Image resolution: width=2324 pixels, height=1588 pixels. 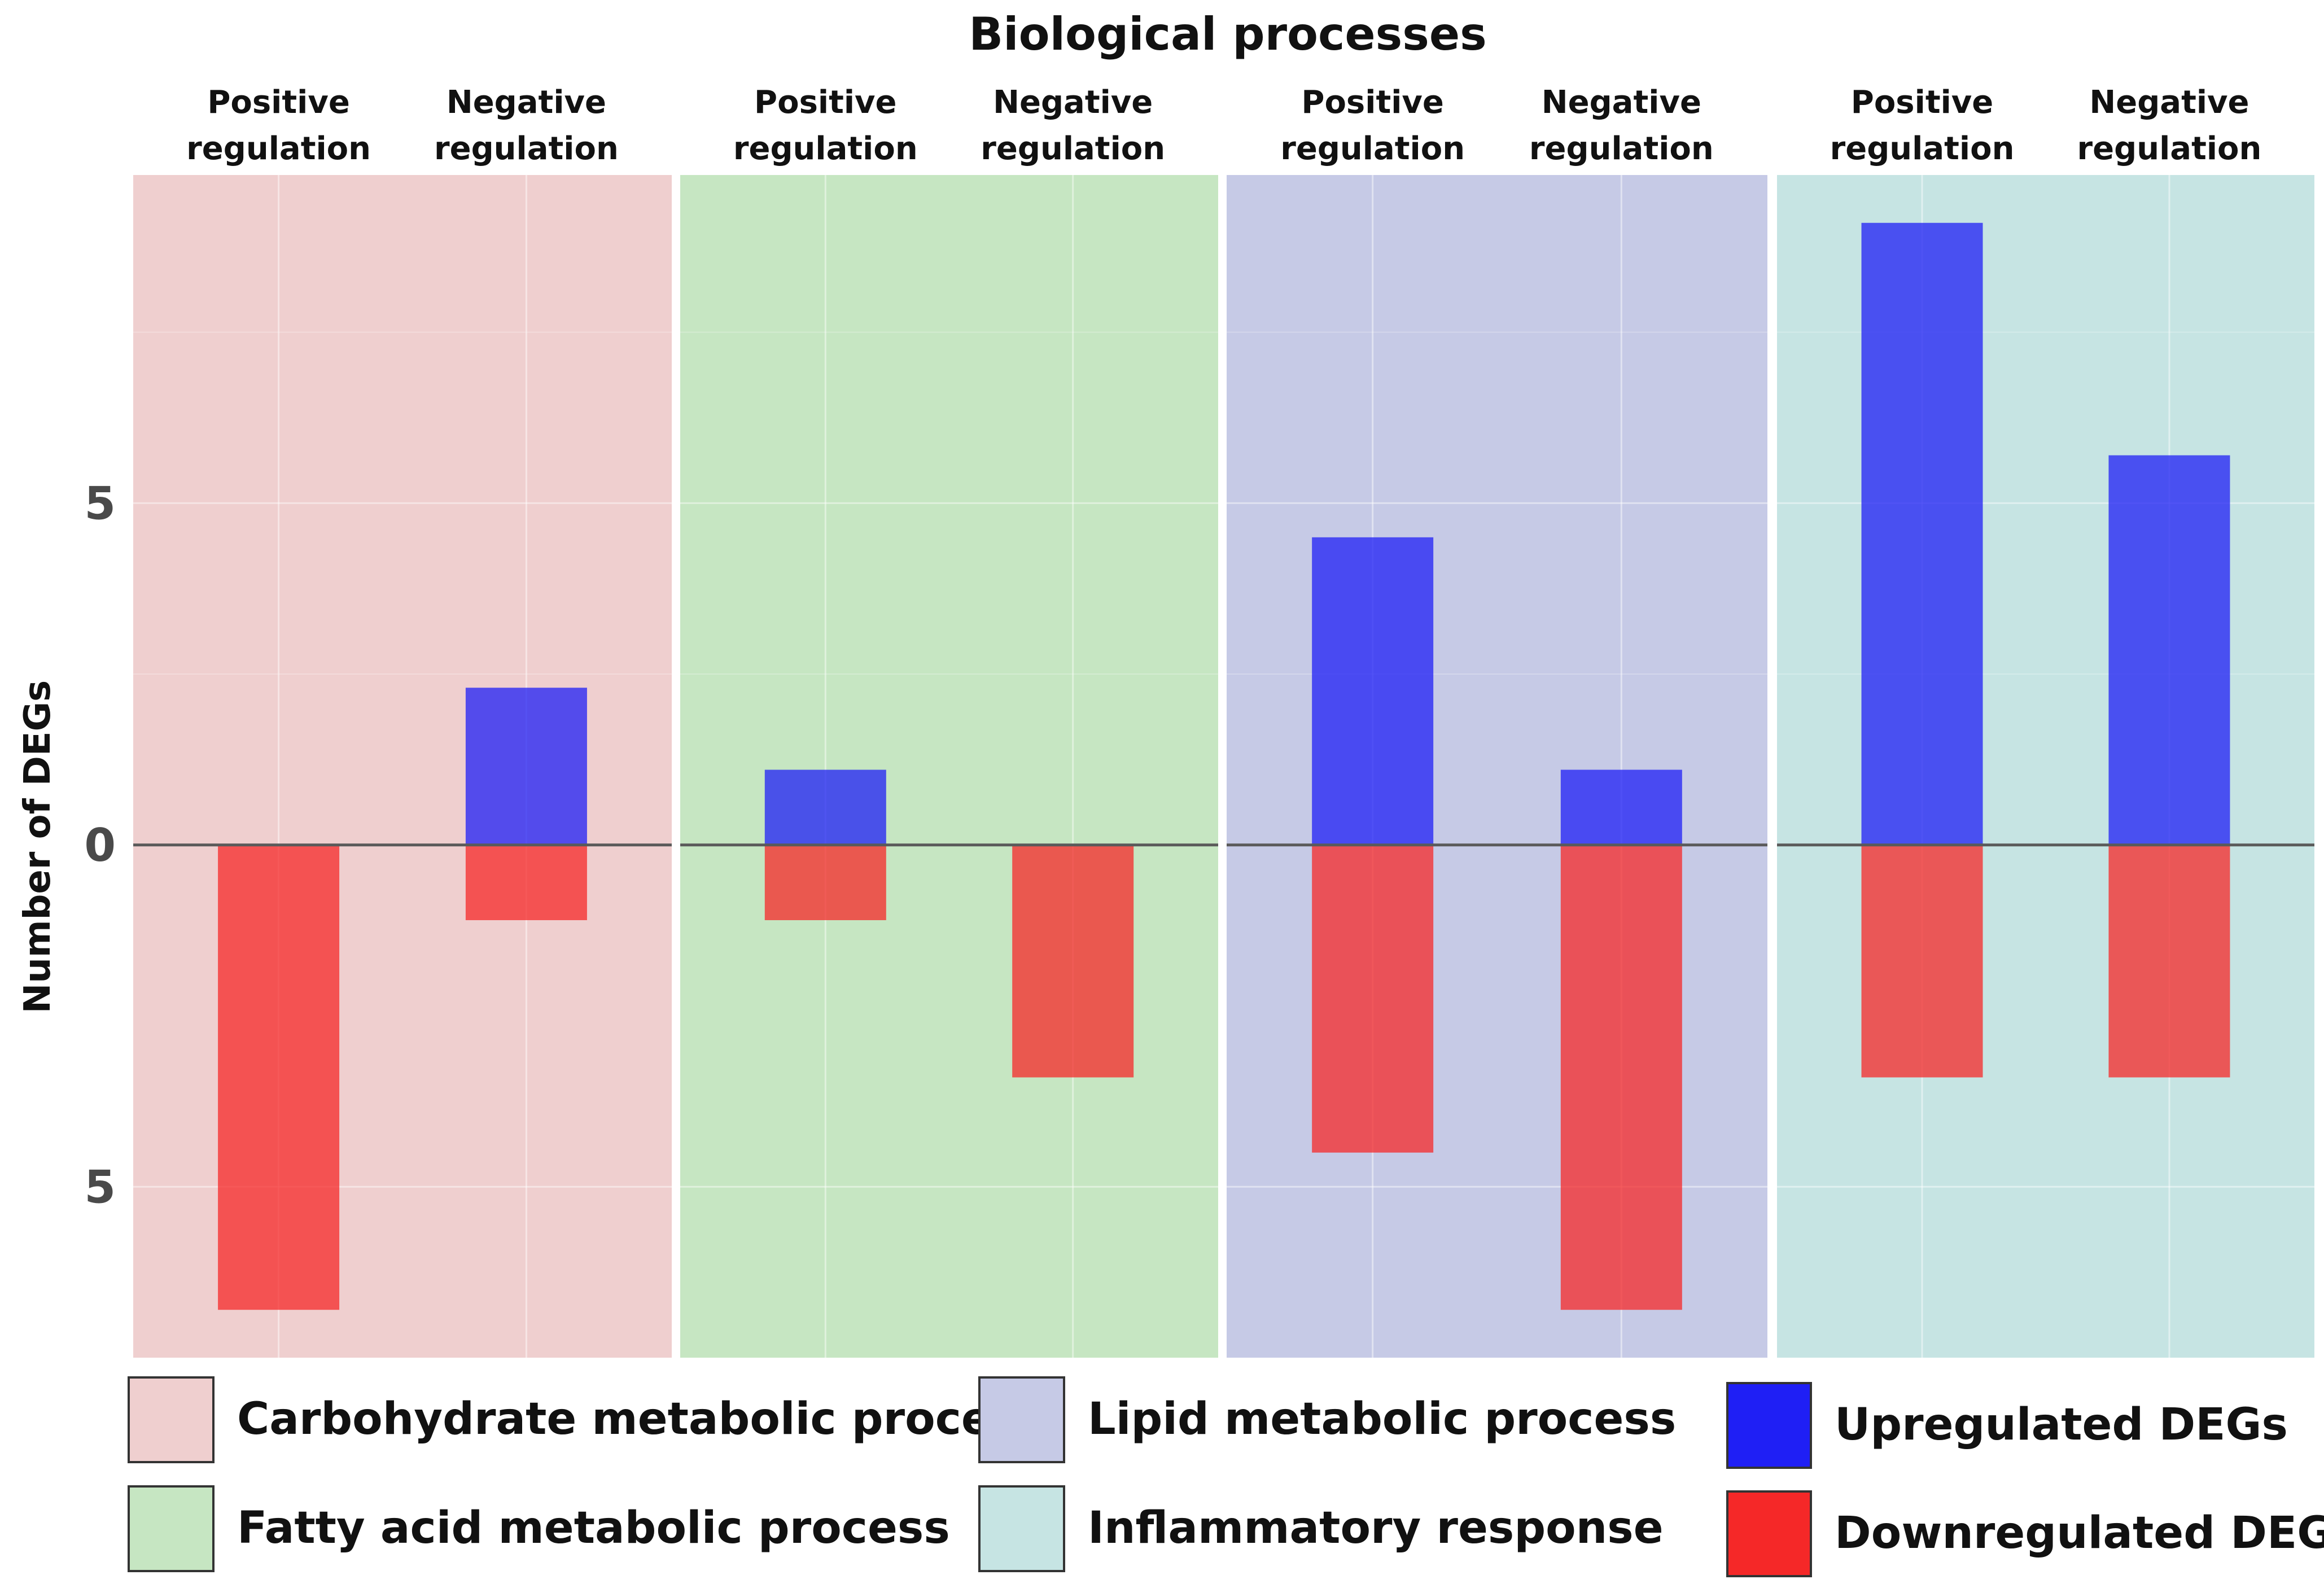 What do you see at coordinates (1228, 34) in the screenshot?
I see `chart-title: Biological processes` at bounding box center [1228, 34].